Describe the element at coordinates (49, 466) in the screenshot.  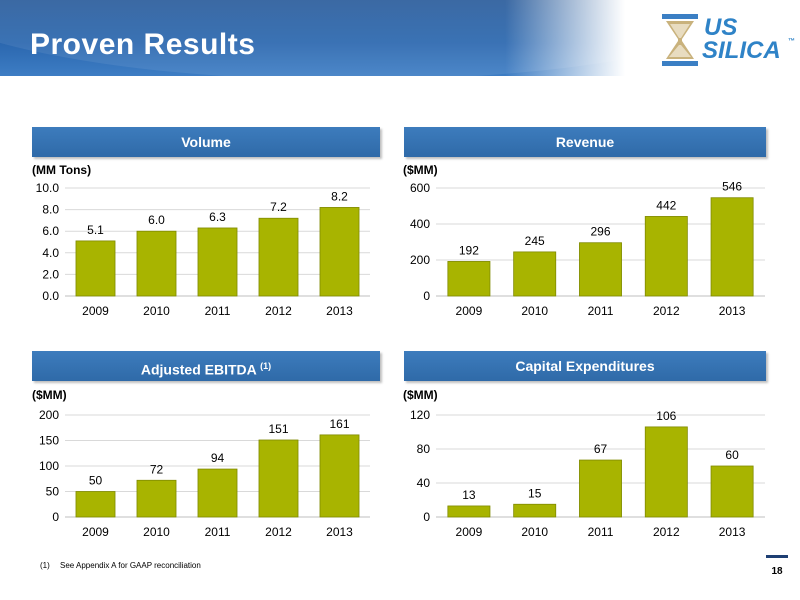
I see `y-tick-label: 100` at that location.